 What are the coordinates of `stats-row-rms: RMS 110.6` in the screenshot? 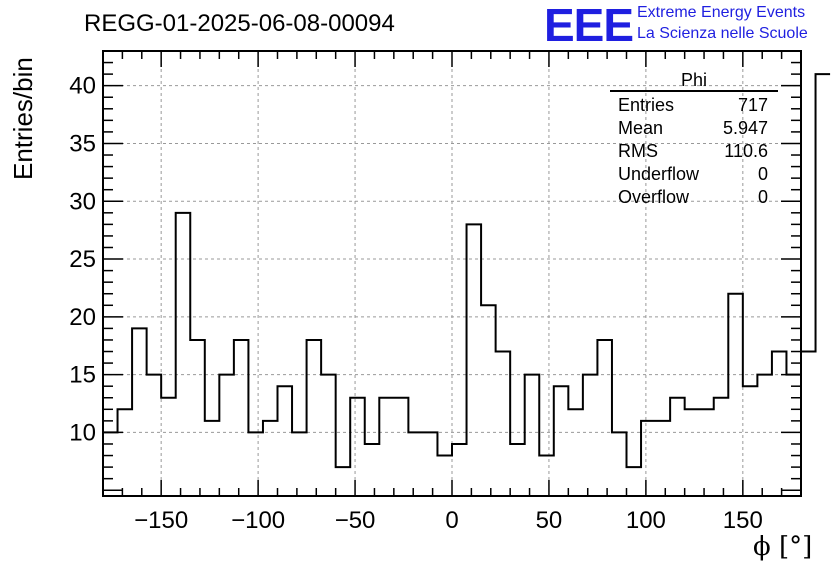 It's located at (694, 151).